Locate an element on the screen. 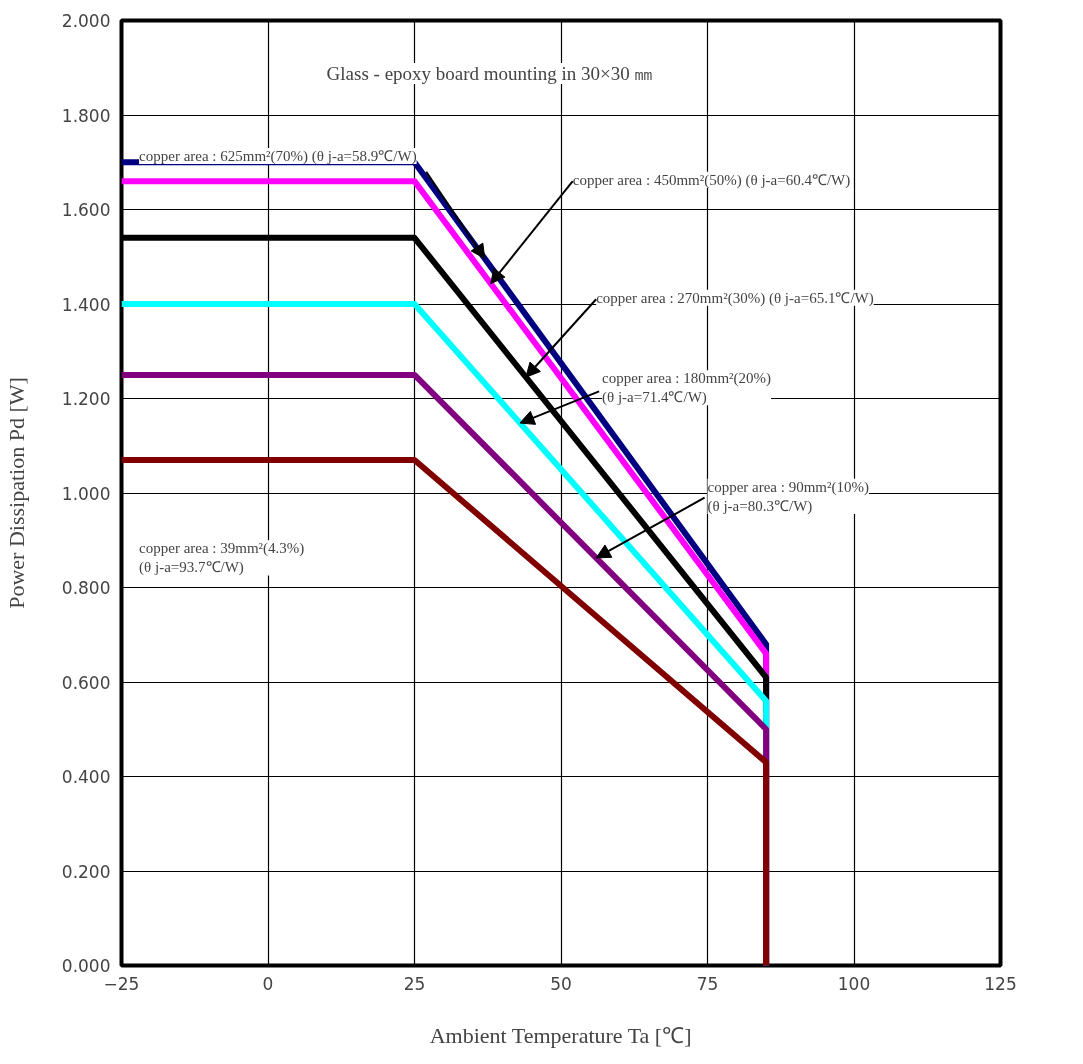  annotation: copper area : 625mm²(70%) (θ j-a=58.9℃/W) is located at coordinates (278, 157).